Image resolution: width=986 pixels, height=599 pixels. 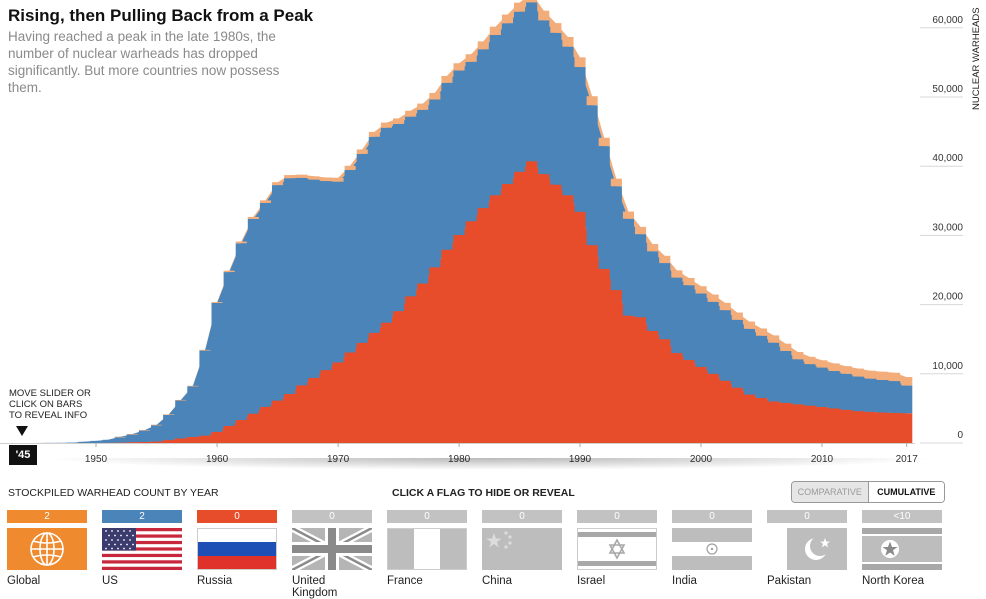 What do you see at coordinates (883, 396) in the screenshot?
I see `bar-us-2015` at bounding box center [883, 396].